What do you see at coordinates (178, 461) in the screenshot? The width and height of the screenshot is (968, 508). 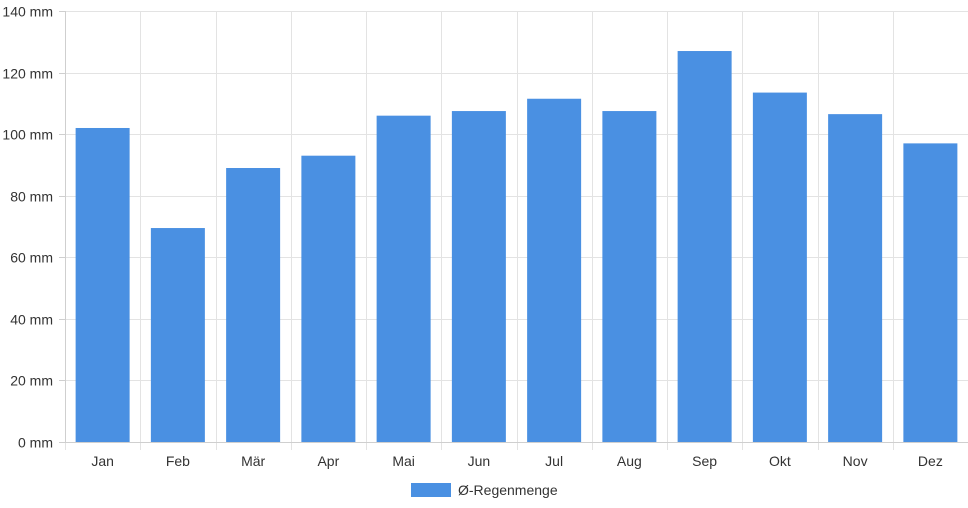 I see `x-tick-label: Feb` at bounding box center [178, 461].